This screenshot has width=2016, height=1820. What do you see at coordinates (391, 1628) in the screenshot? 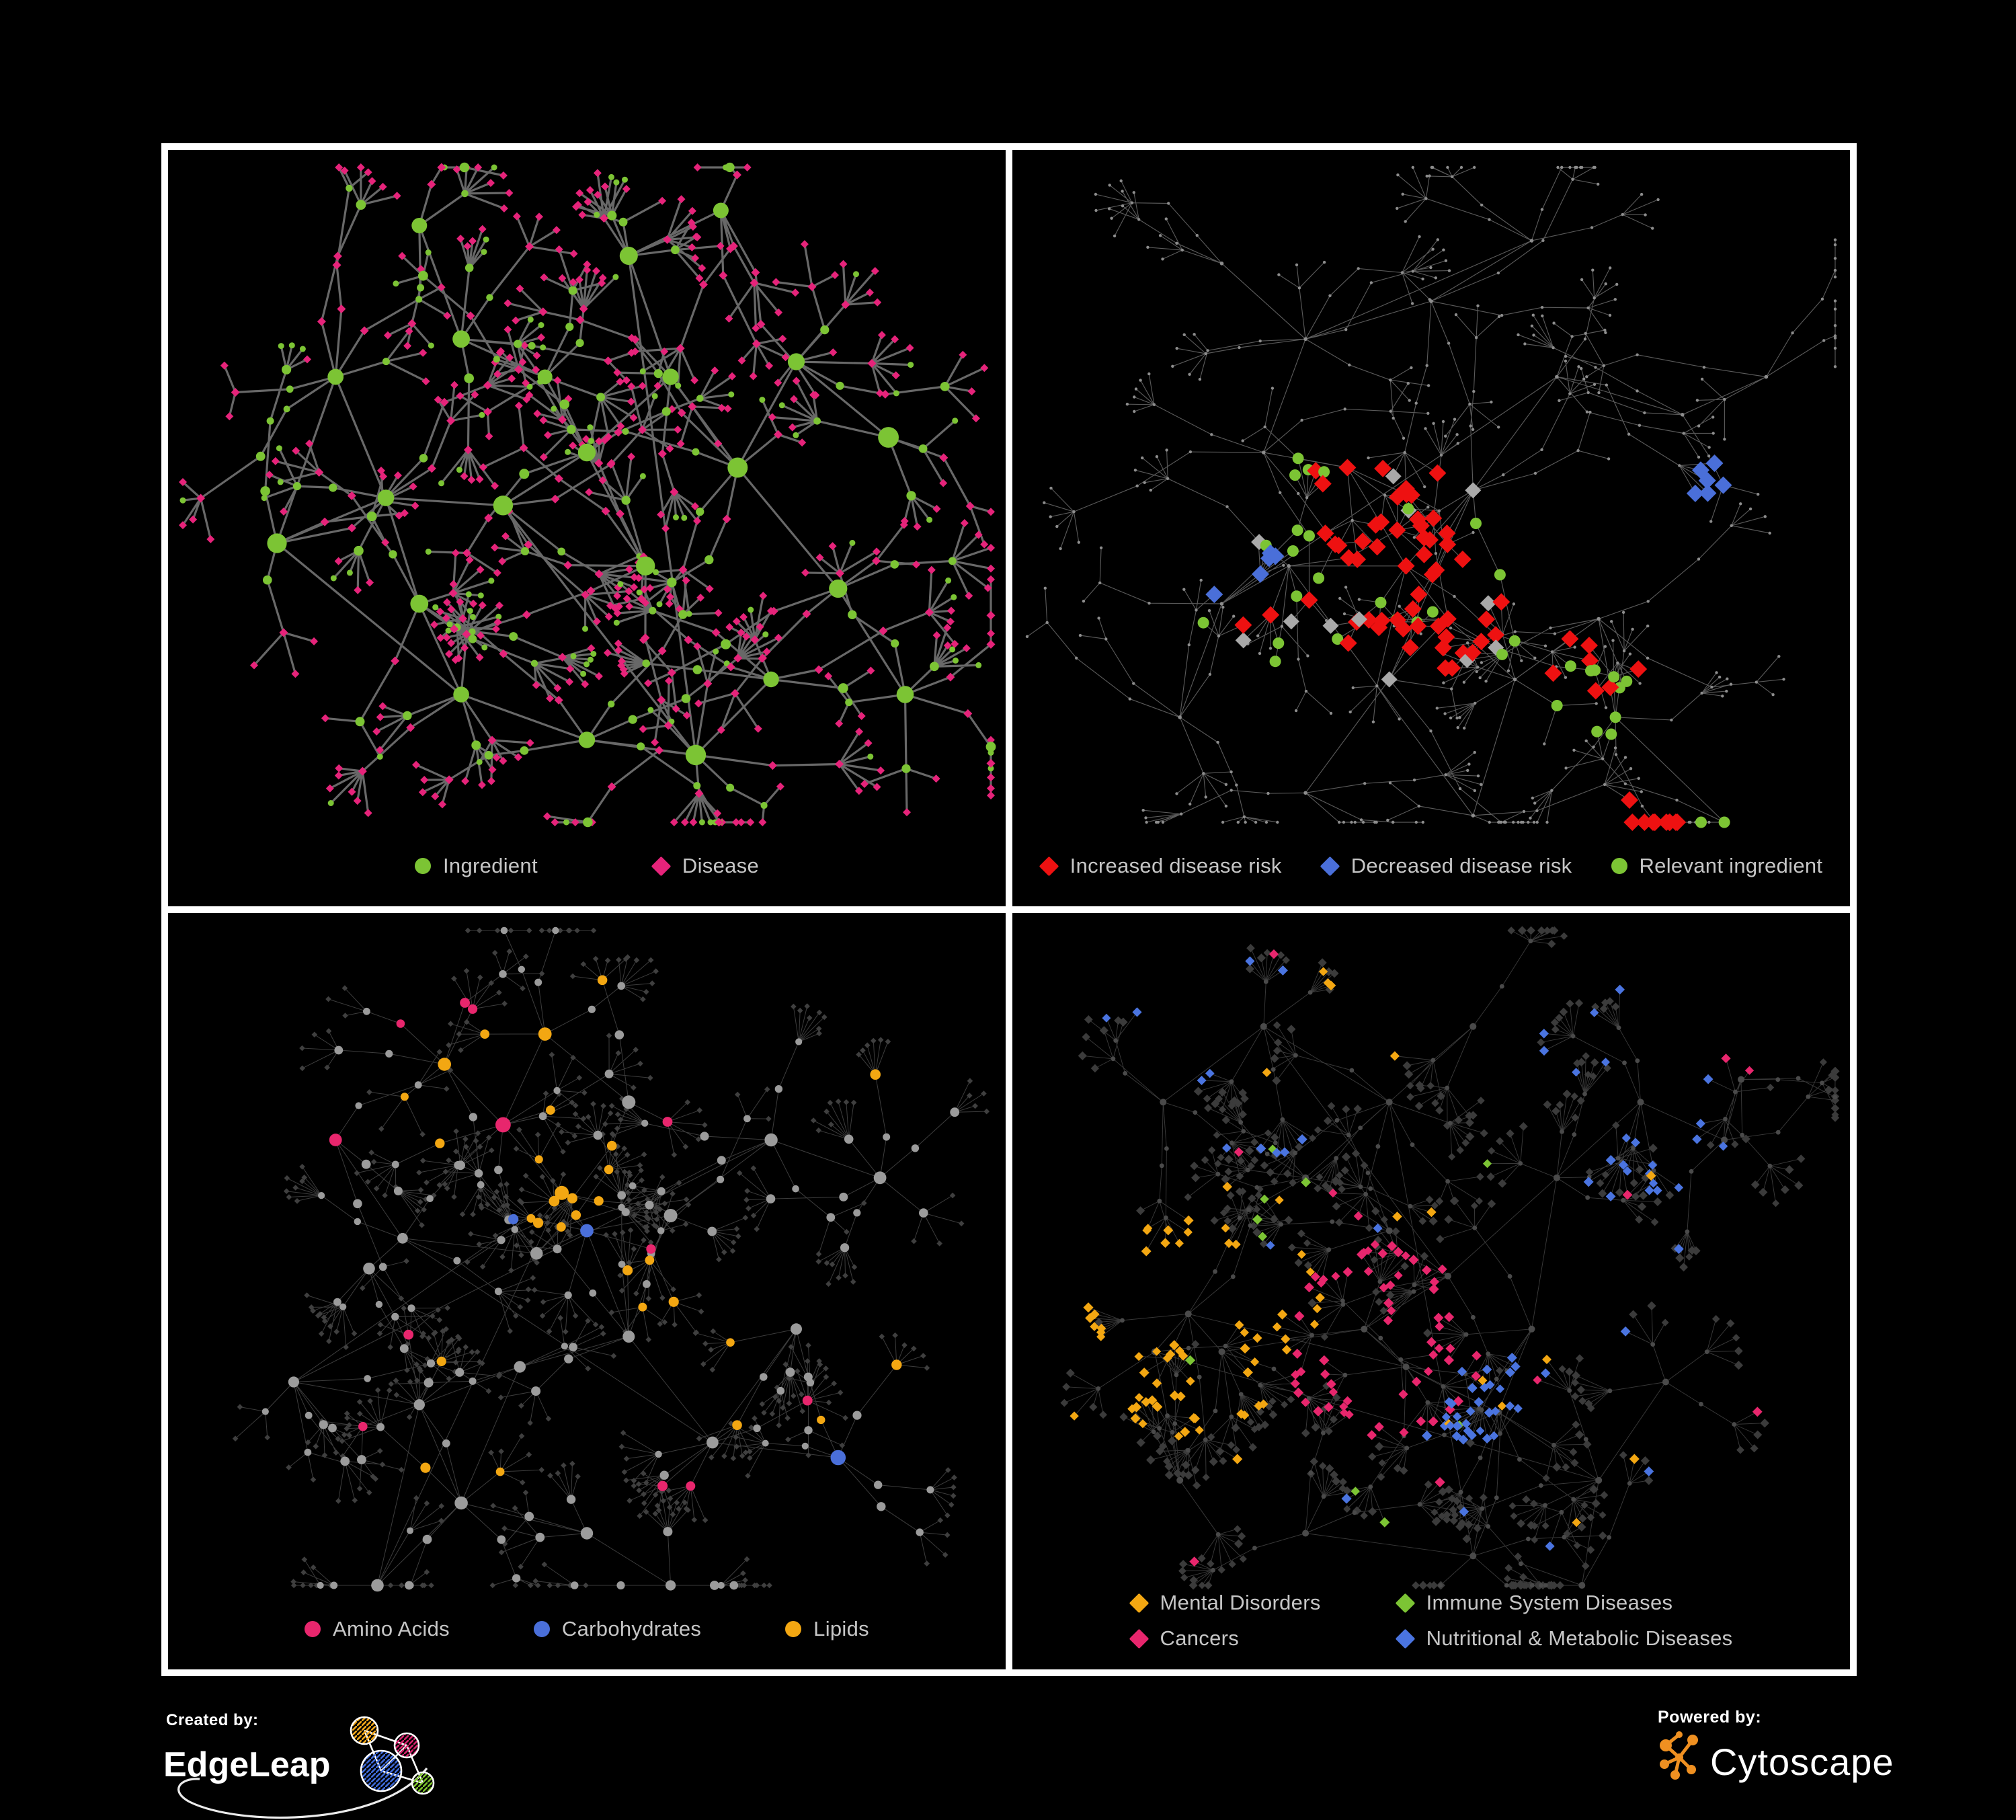
I see `legend-label: Amino Acids` at bounding box center [391, 1628].